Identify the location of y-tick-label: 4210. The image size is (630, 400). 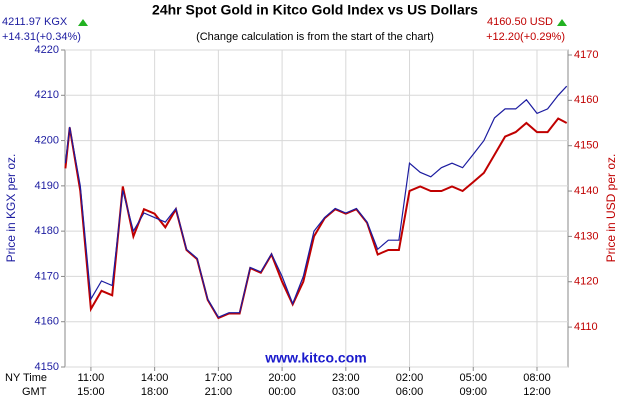
(47, 95).